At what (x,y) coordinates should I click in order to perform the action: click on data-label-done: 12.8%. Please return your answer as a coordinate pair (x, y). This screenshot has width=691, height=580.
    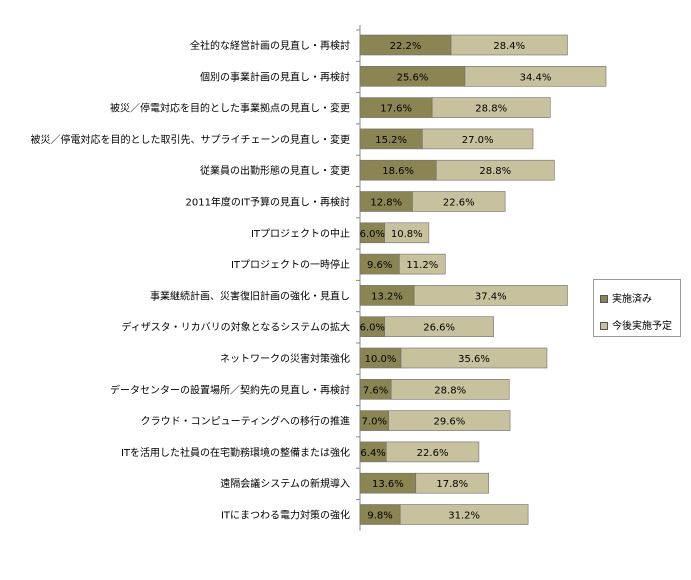
    Looking at the image, I should click on (386, 203).